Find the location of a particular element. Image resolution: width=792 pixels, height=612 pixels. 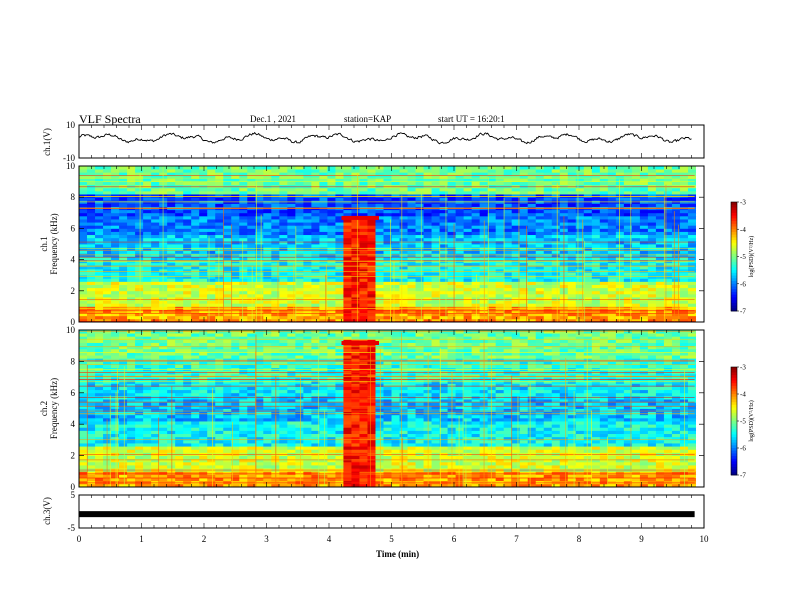

x-tick-label: 7 is located at coordinates (516, 539).